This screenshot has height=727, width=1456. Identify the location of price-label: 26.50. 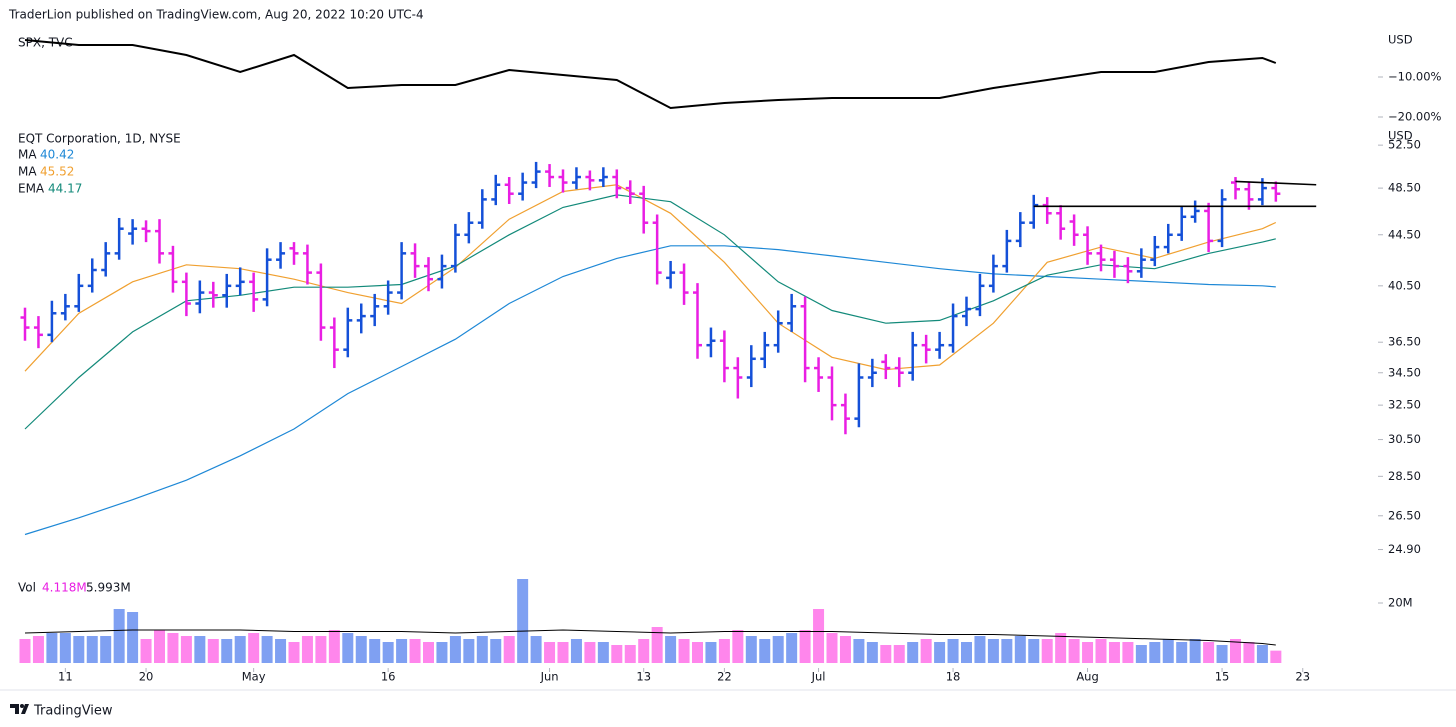
(1404, 515).